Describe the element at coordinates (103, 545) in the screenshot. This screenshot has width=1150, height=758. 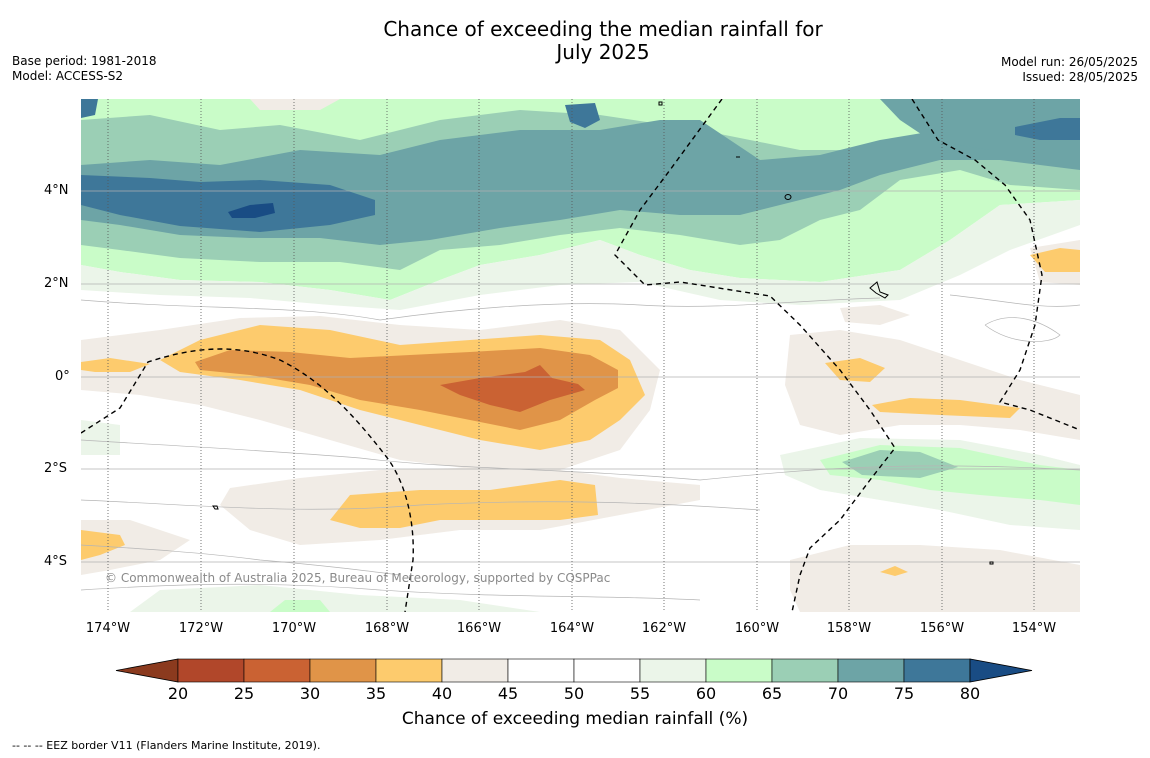
I see `band-yellow-sw` at that location.